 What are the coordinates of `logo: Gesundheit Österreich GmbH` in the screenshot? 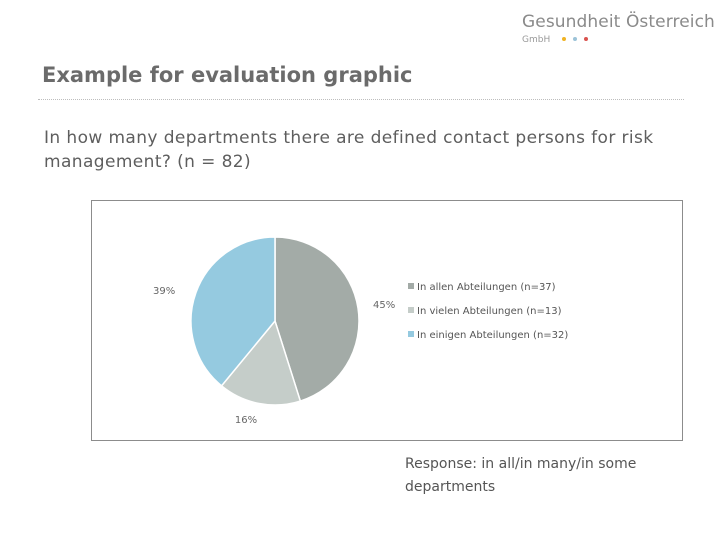 It's located at (618, 28).